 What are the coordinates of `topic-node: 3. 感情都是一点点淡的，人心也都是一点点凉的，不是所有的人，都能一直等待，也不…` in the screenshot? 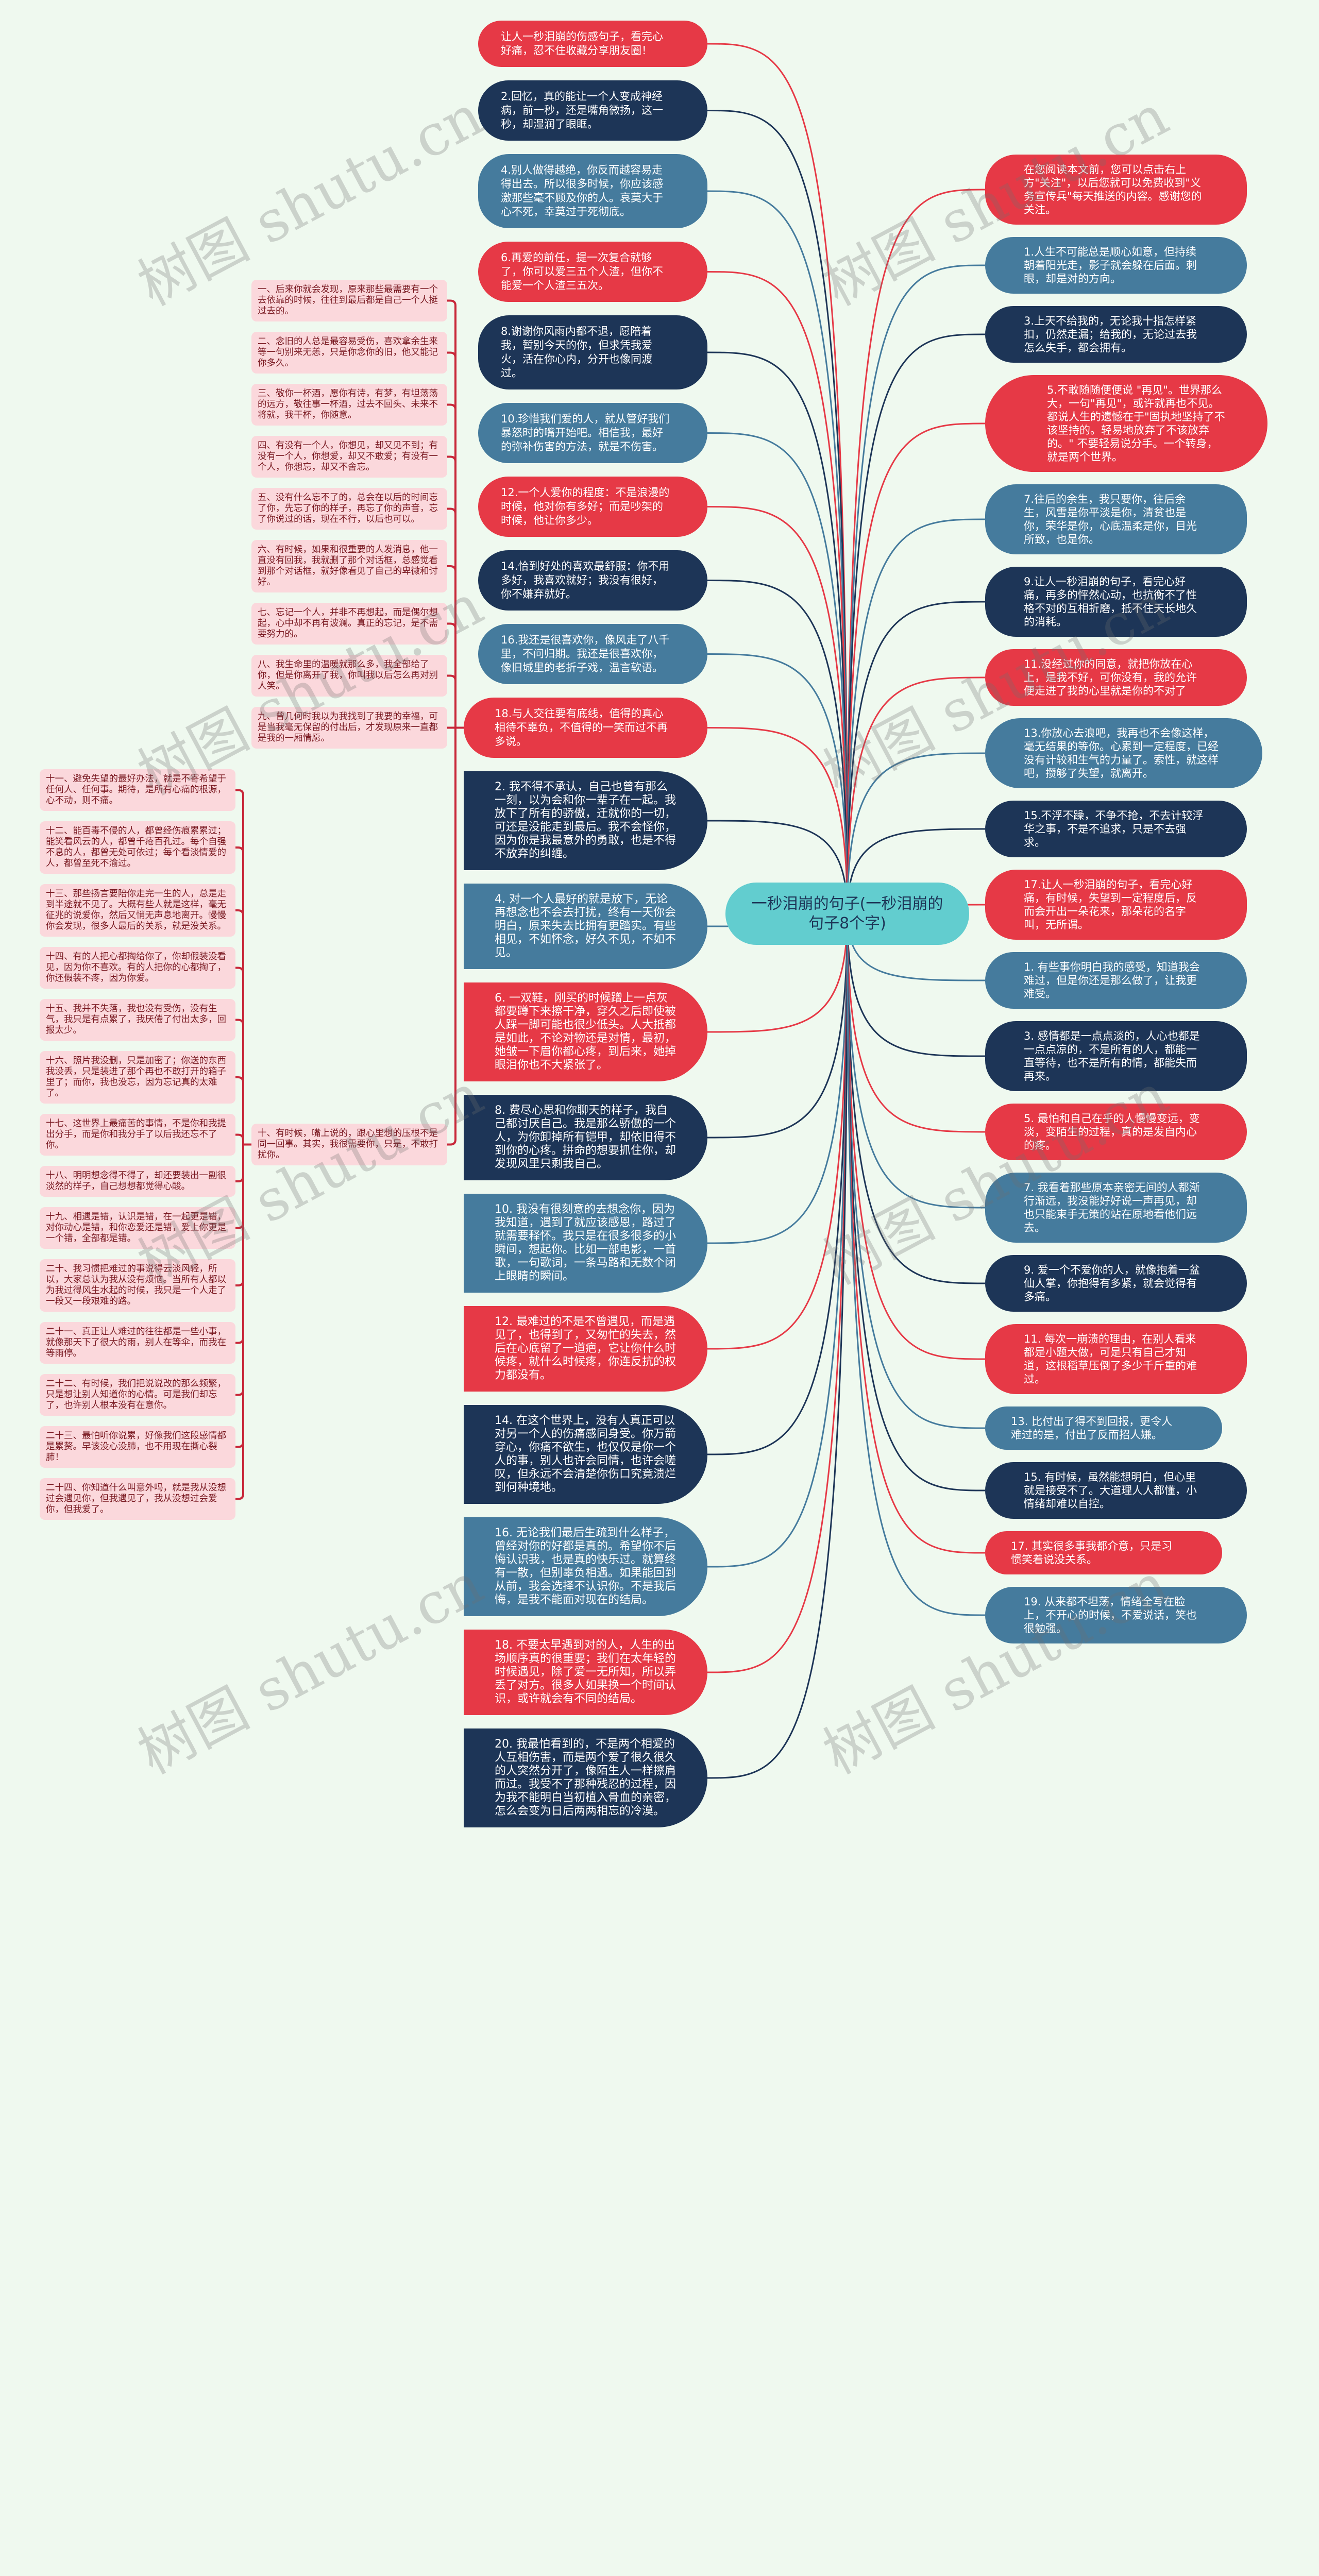 It's located at (1116, 1056).